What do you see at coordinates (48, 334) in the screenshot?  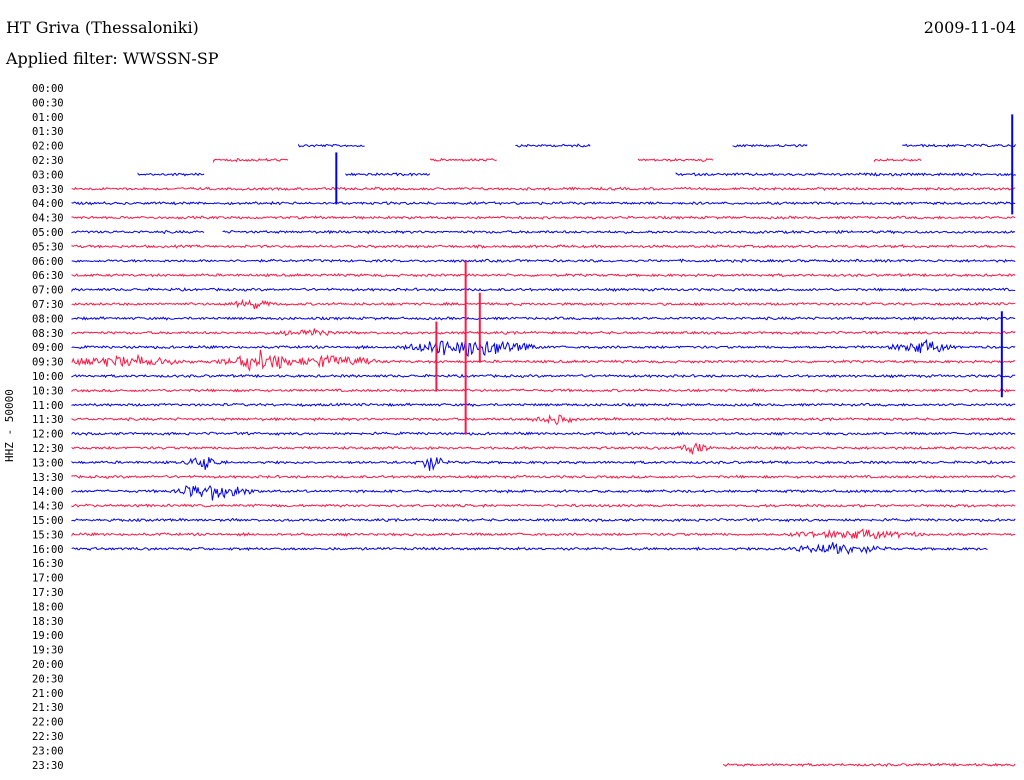 I see `time-tick-label: 08:30` at bounding box center [48, 334].